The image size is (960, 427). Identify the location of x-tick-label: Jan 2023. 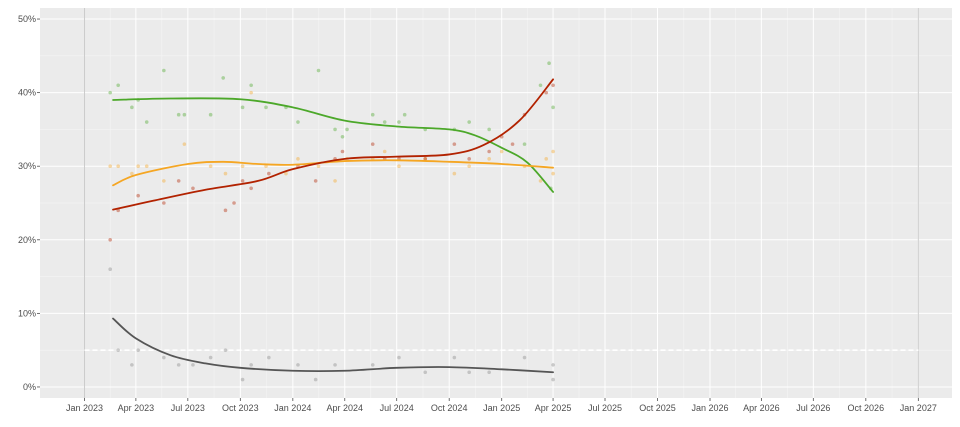
(84, 408).